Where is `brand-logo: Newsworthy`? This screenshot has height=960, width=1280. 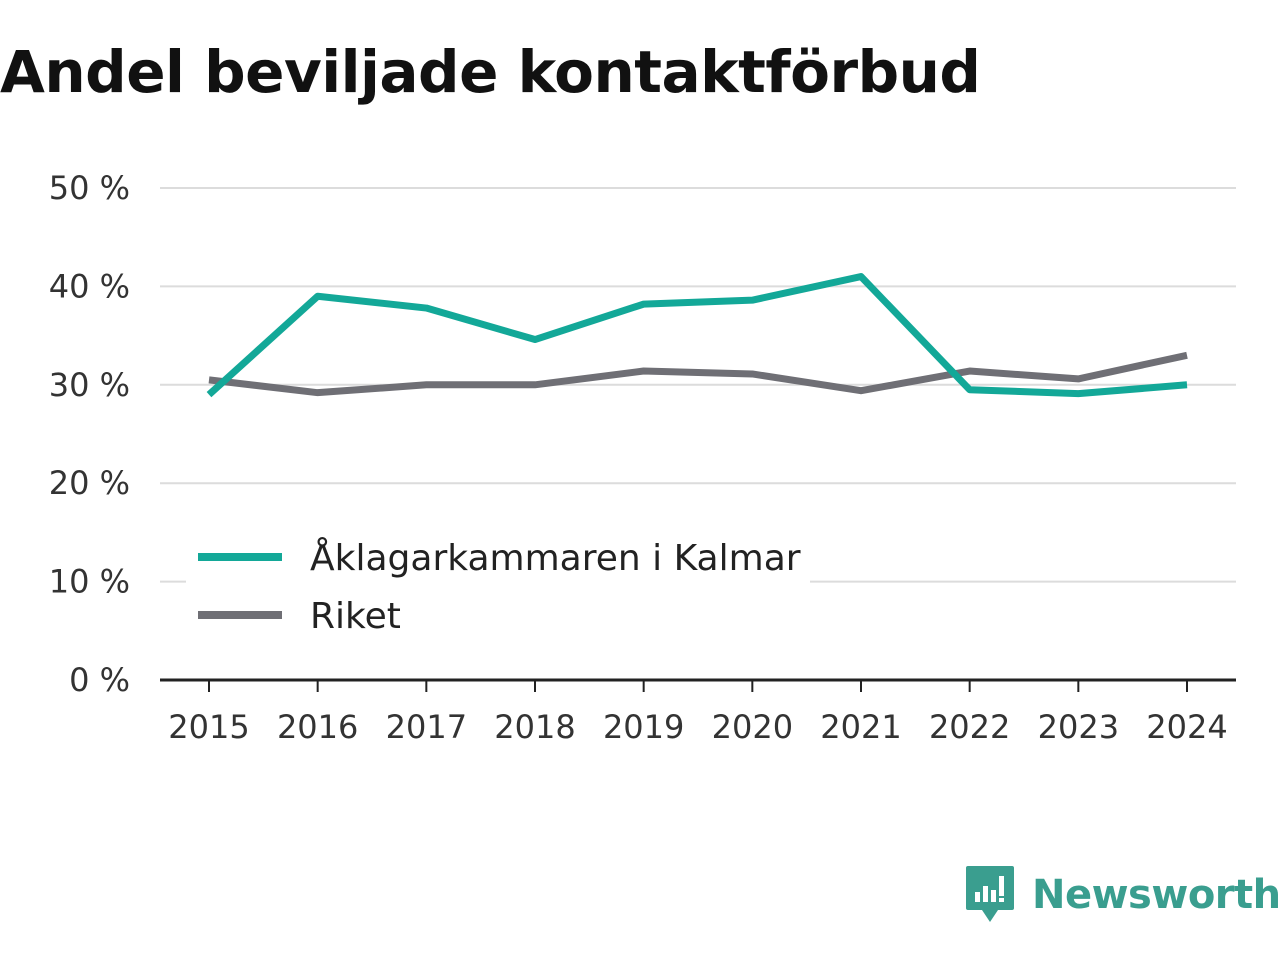 brand-logo: Newsworthy is located at coordinates (1122, 895).